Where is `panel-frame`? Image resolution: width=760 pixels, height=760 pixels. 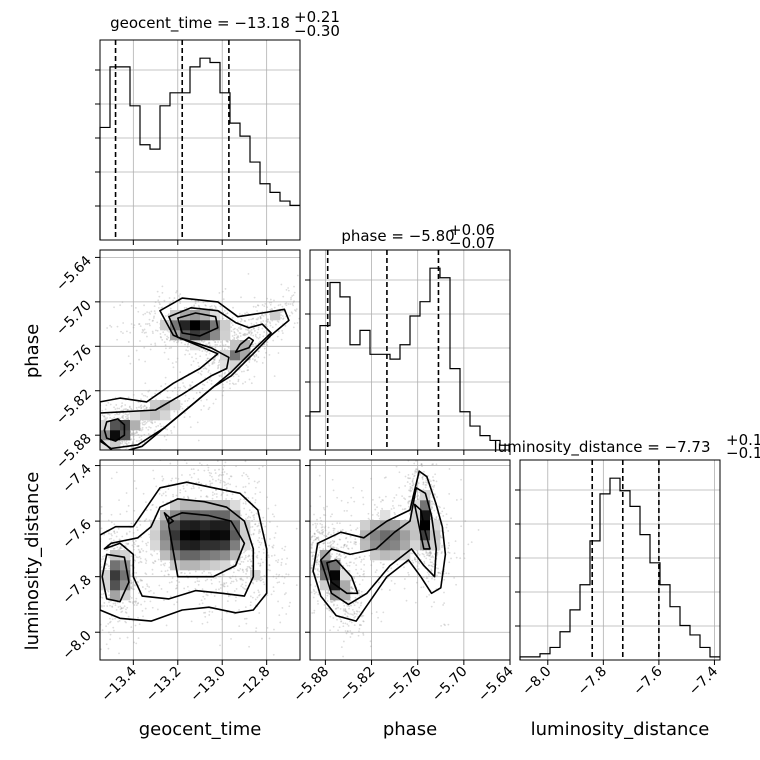 panel-frame is located at coordinates (620, 560).